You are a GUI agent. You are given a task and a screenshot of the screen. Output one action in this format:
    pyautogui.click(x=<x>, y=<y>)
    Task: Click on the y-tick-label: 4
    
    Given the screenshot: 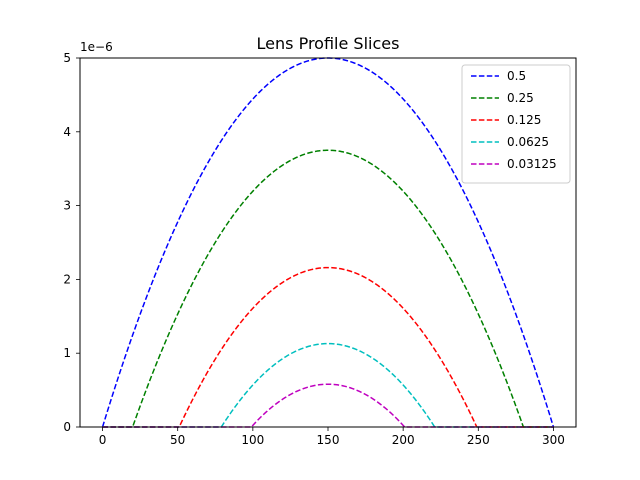 What is the action you would take?
    pyautogui.click(x=67, y=132)
    